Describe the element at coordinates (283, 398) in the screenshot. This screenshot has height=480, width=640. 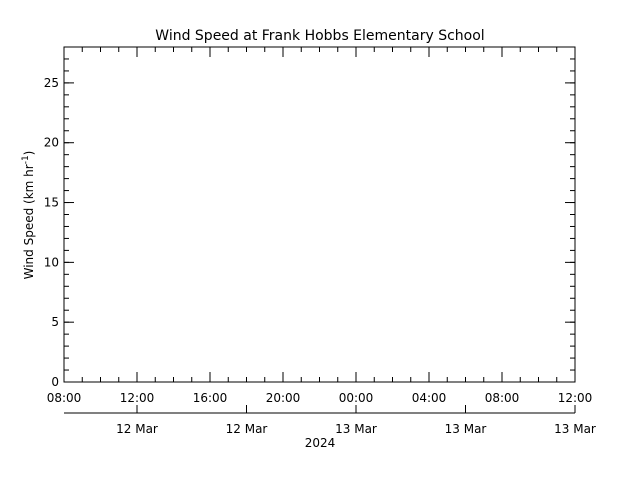
I see `x-tick-label: 20:00` at that location.